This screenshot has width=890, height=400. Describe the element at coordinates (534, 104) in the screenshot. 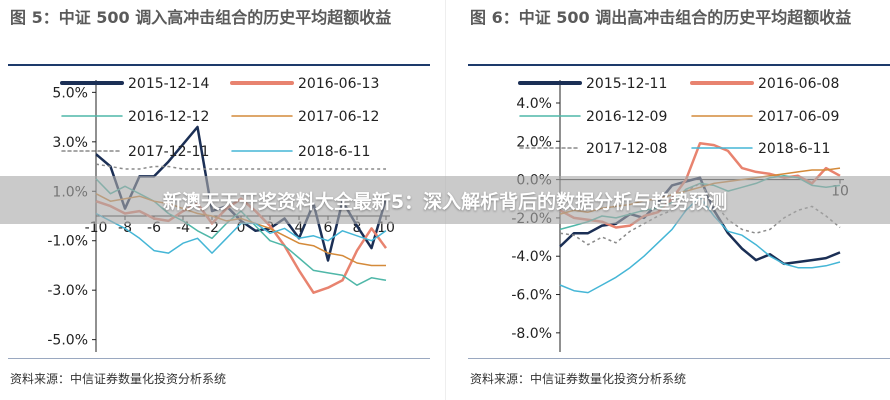

I see `y-tick-label: 4.0%` at that location.